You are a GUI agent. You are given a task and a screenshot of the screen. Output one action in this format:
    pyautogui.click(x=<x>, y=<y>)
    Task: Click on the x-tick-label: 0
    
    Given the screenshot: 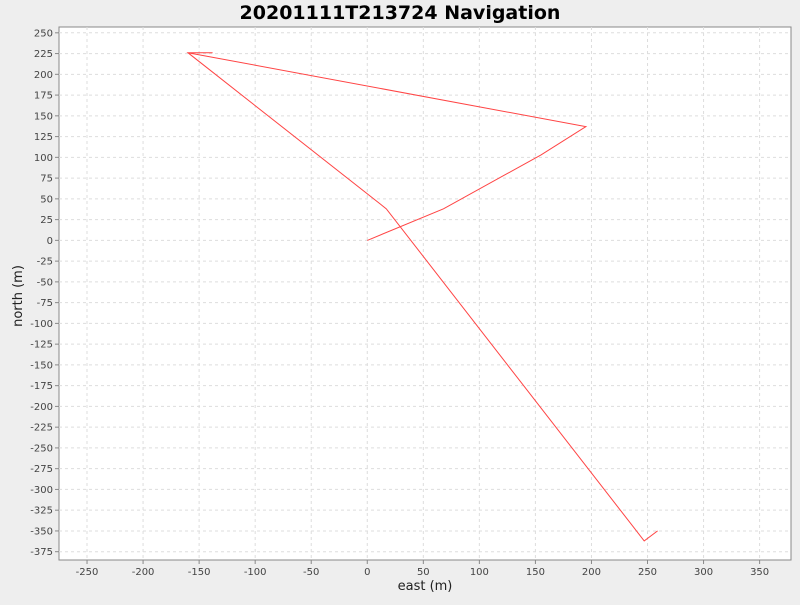 What is the action you would take?
    pyautogui.click(x=367, y=572)
    